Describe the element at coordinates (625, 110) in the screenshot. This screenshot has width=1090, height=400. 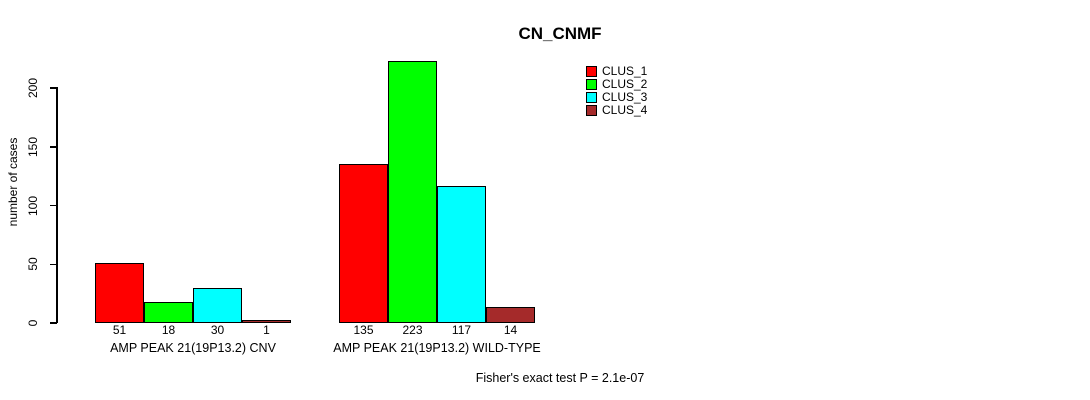
I see `legend-label-clus_4: CLUS_4` at that location.